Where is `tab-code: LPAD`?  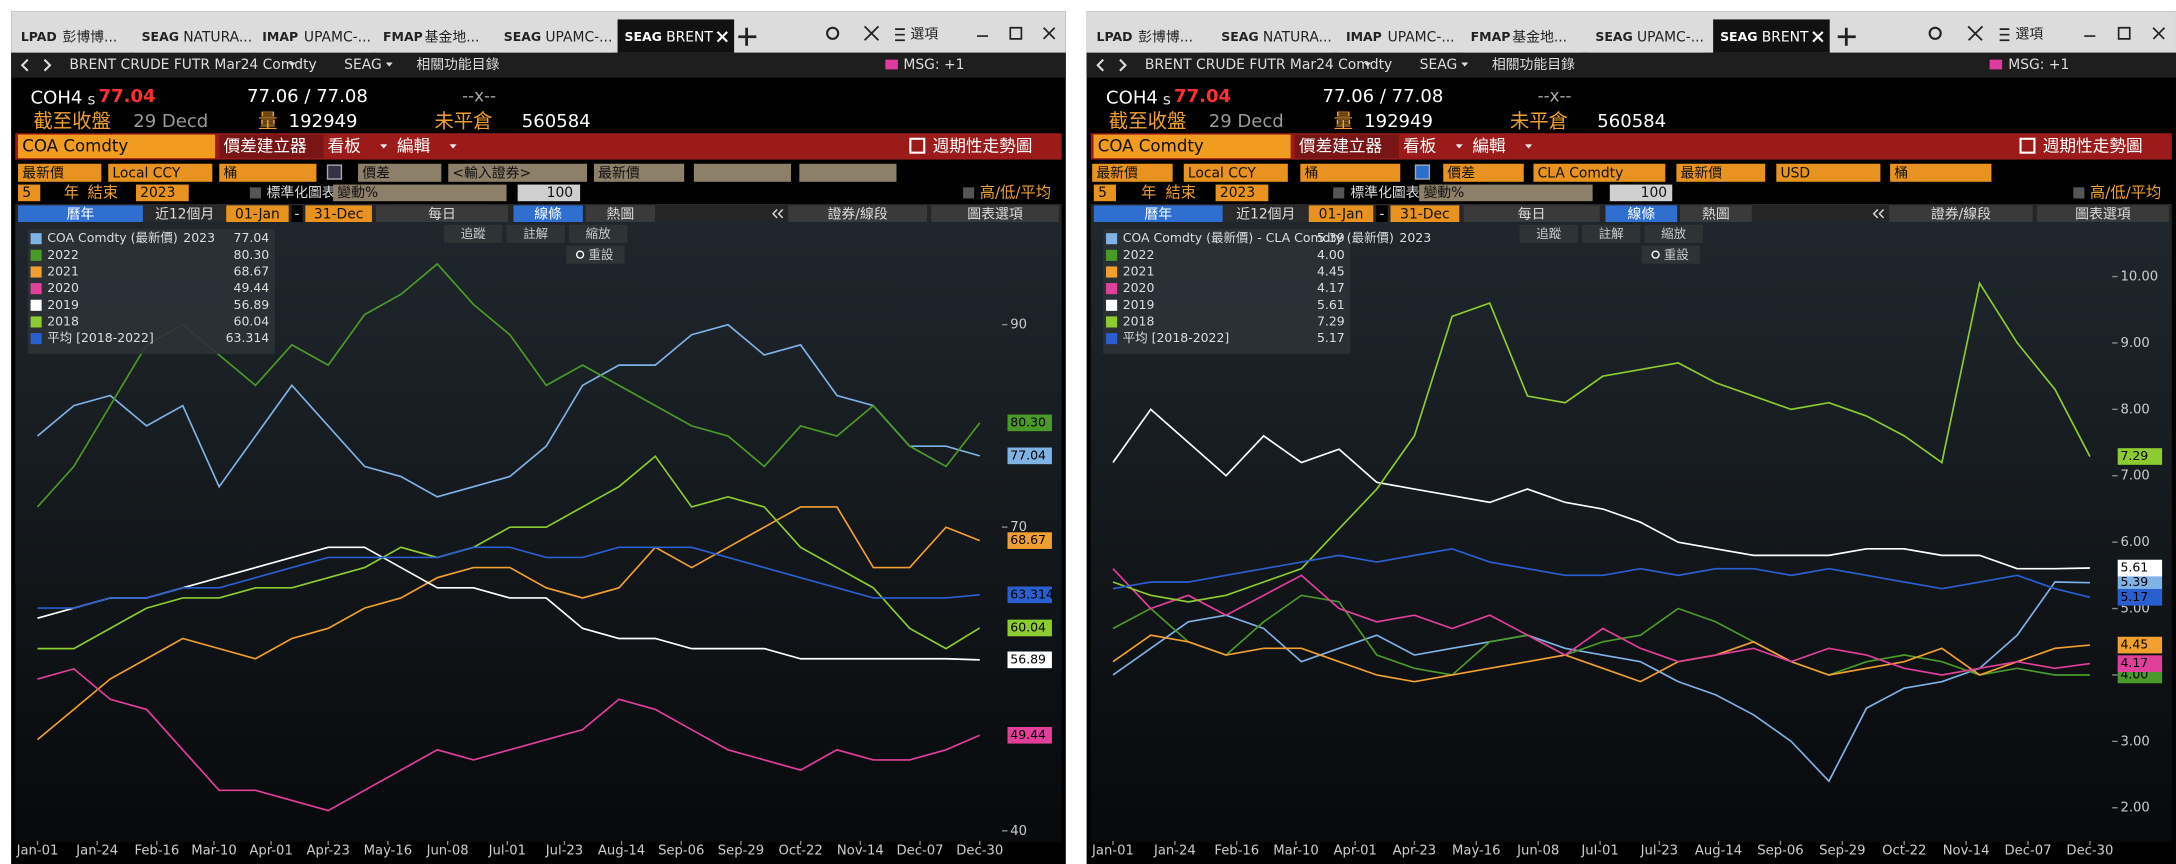
tab-code: LPAD is located at coordinates (1115, 36).